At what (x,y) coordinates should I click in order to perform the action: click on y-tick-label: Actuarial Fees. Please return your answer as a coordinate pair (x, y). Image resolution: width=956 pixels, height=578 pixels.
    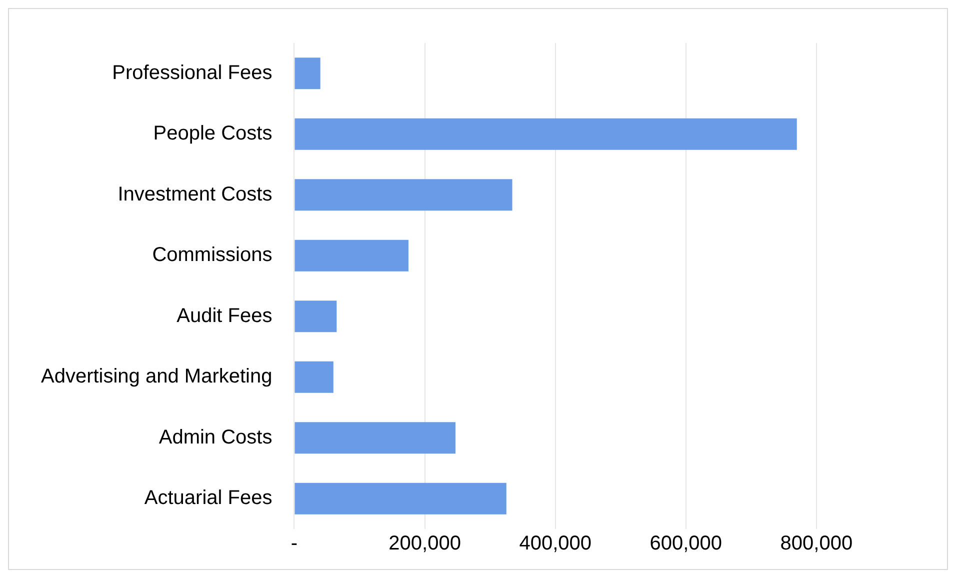
    Looking at the image, I should click on (208, 498).